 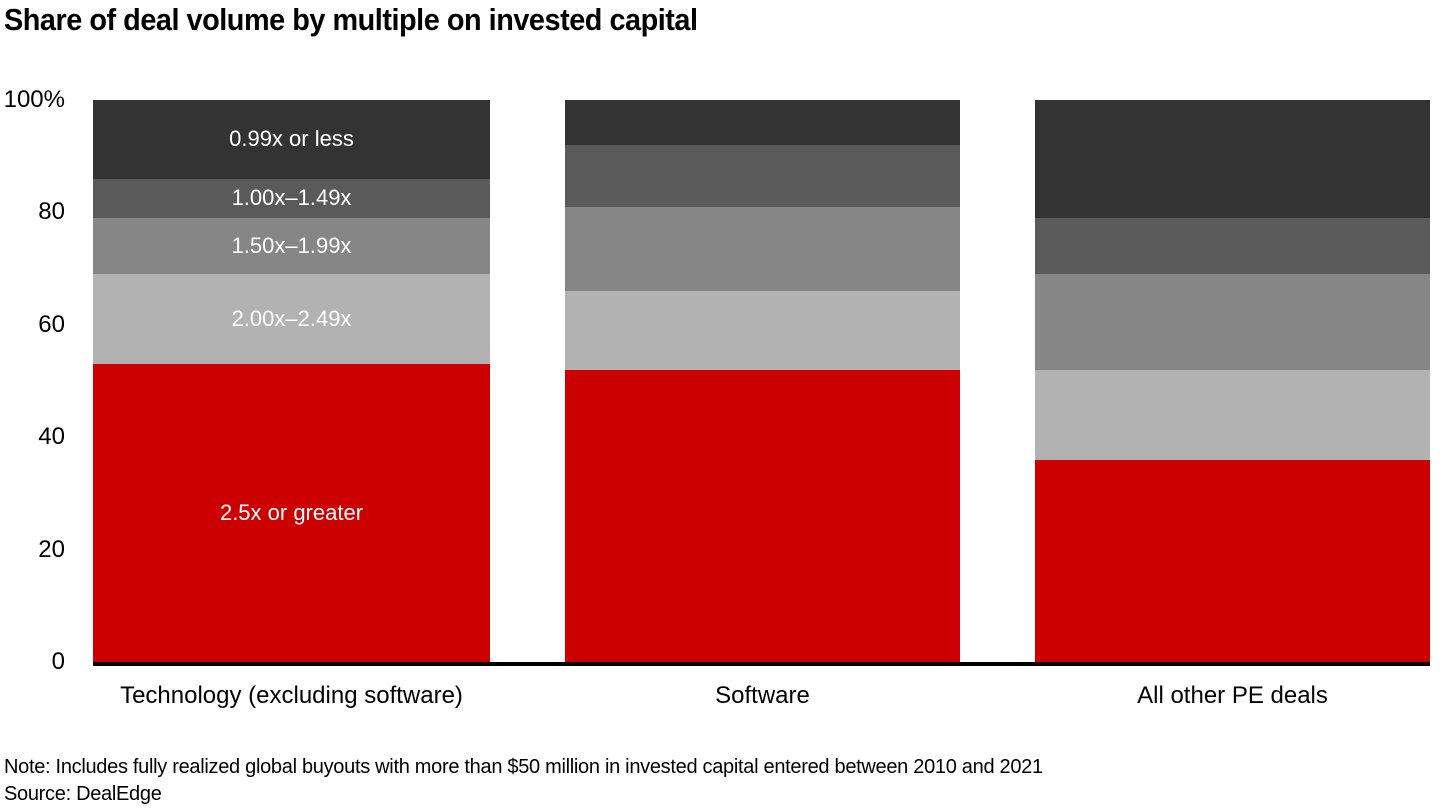 What do you see at coordinates (762, 695) in the screenshot?
I see `category-label-software: Software` at bounding box center [762, 695].